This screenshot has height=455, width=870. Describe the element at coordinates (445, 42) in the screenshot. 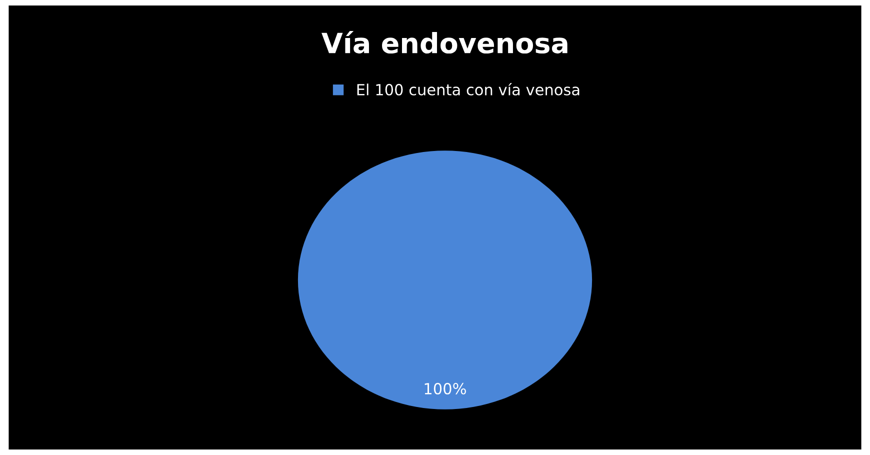

I see `chart-title: Vía endovenosa` at that location.